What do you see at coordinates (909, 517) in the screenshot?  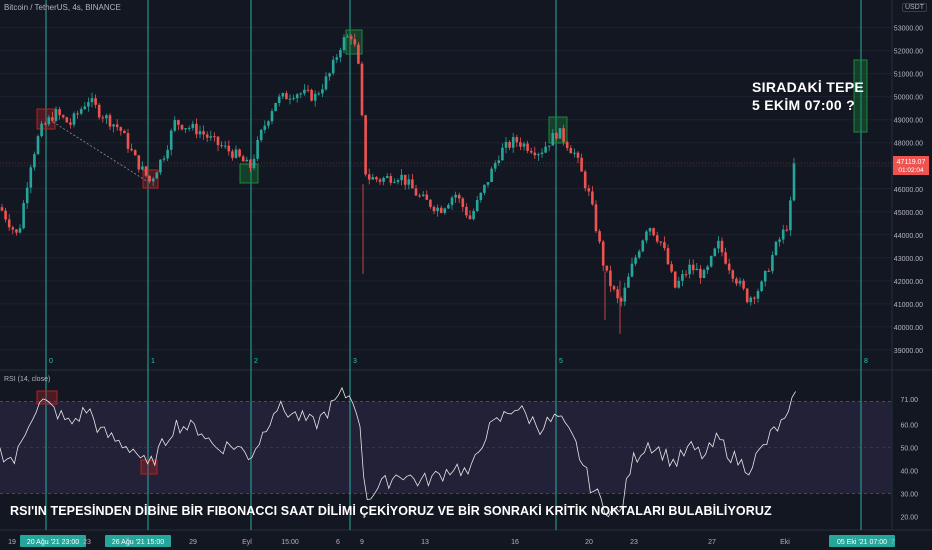 I see `rsi-tick-label: 20.00` at bounding box center [909, 517].